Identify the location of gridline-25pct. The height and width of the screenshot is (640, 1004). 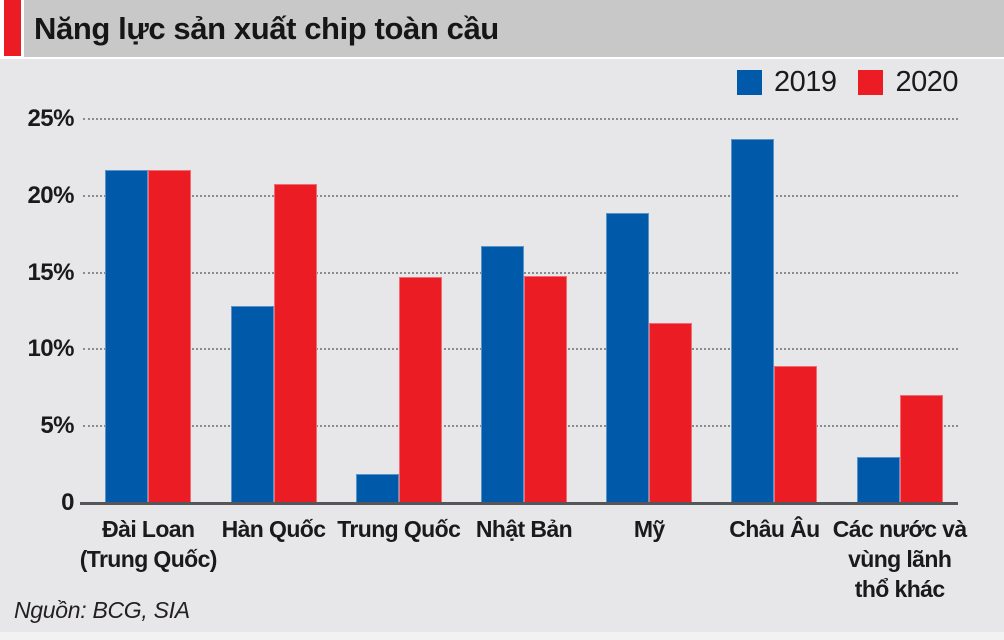
(520, 119).